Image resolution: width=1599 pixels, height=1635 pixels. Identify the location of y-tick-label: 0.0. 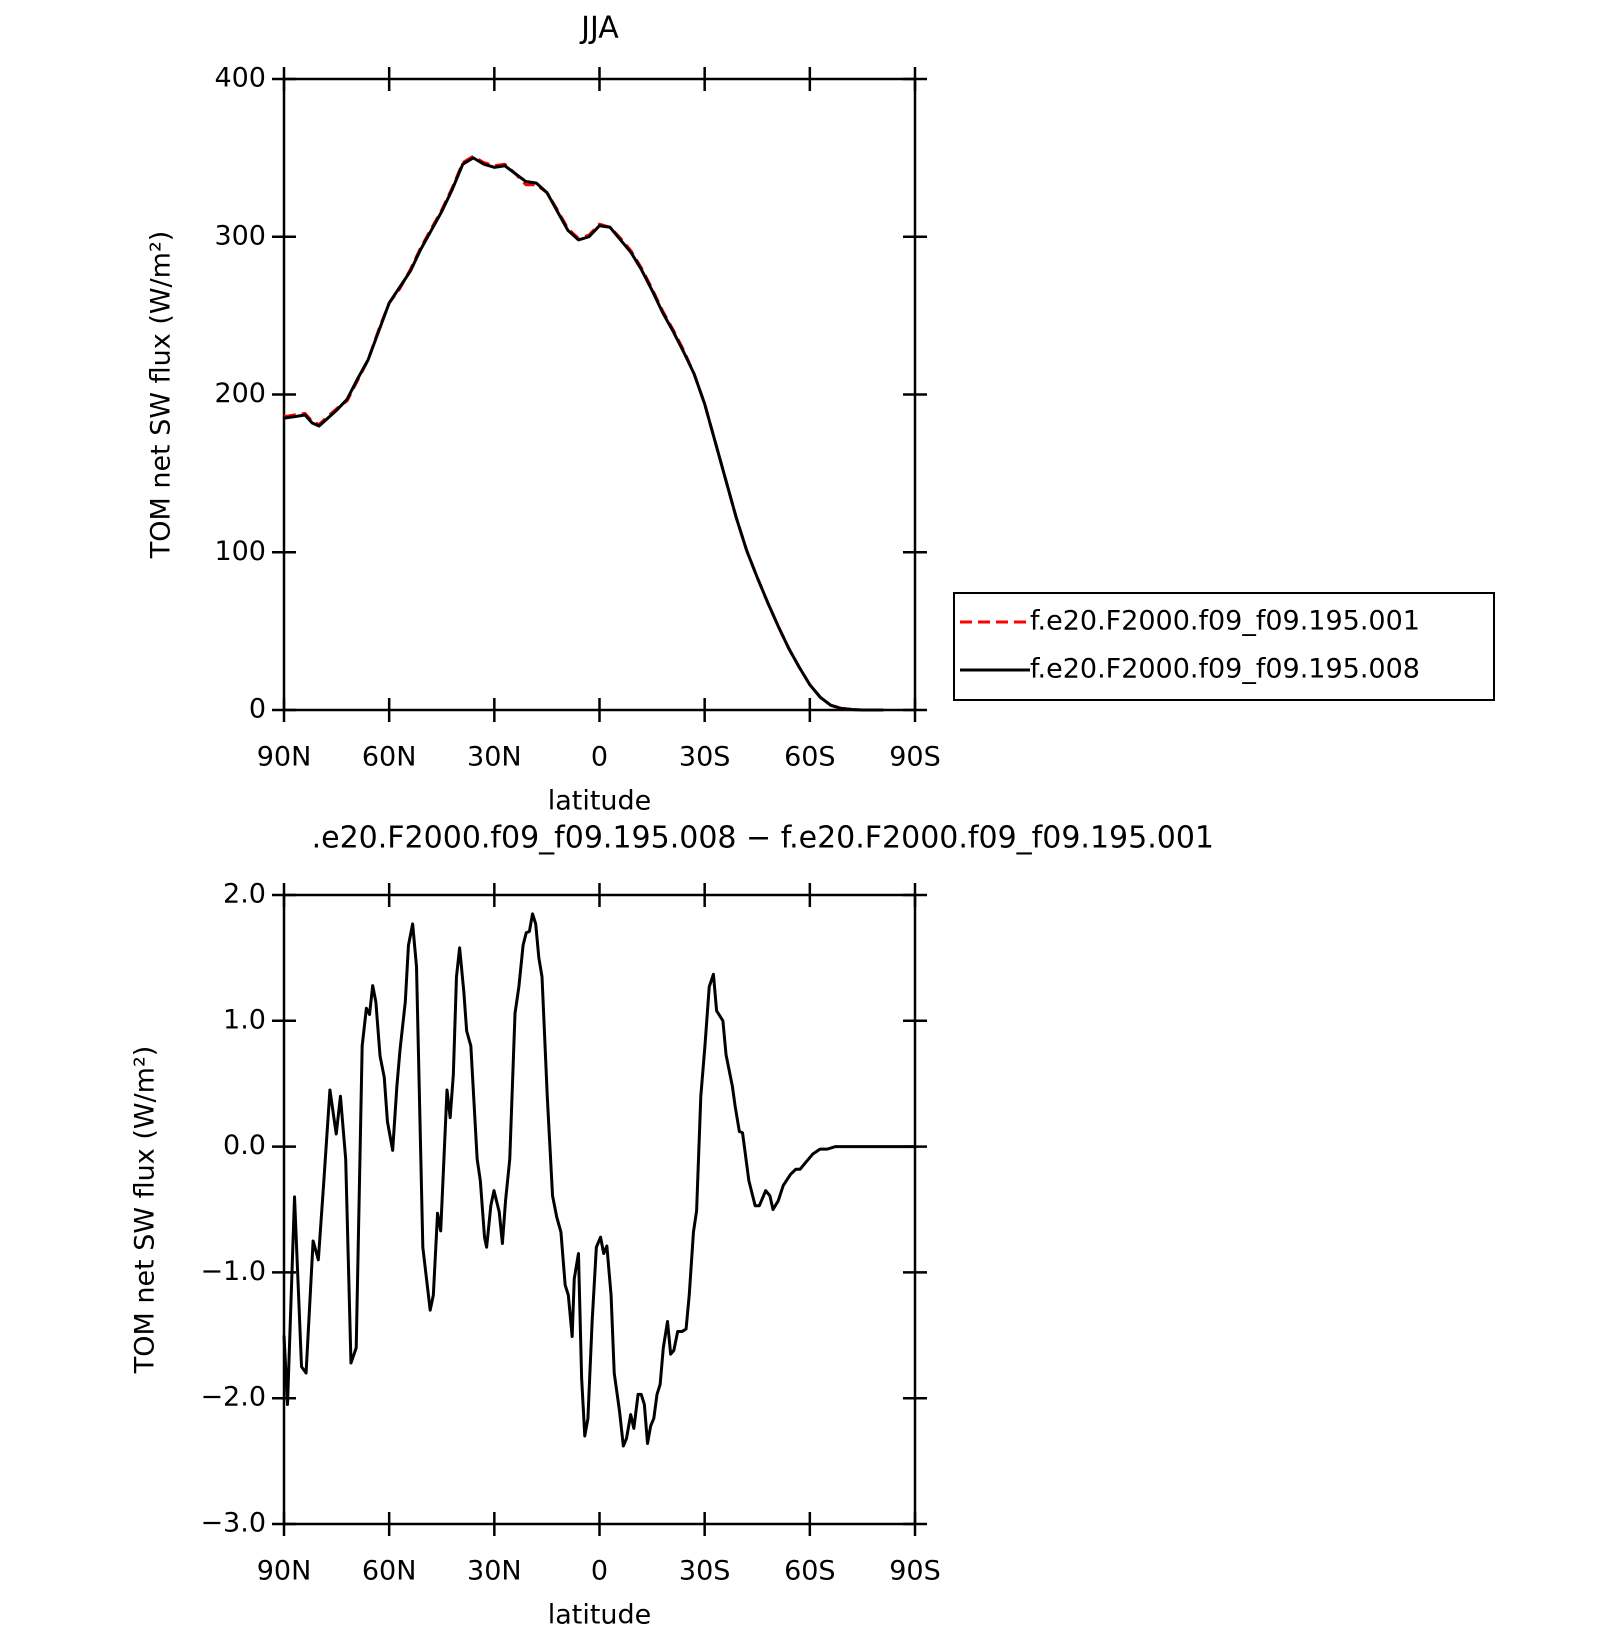
(244, 1145).